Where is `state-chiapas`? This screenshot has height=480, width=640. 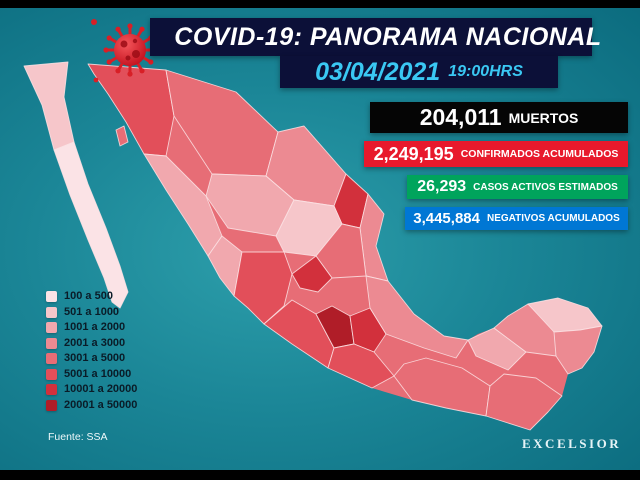
state-chiapas is located at coordinates (524, 402).